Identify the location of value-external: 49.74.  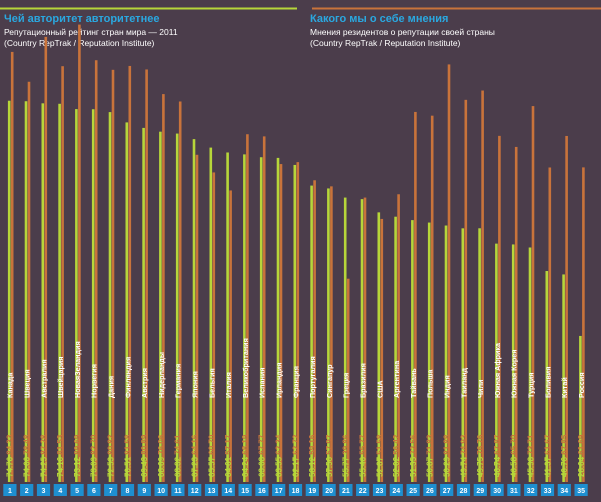
(463, 466).